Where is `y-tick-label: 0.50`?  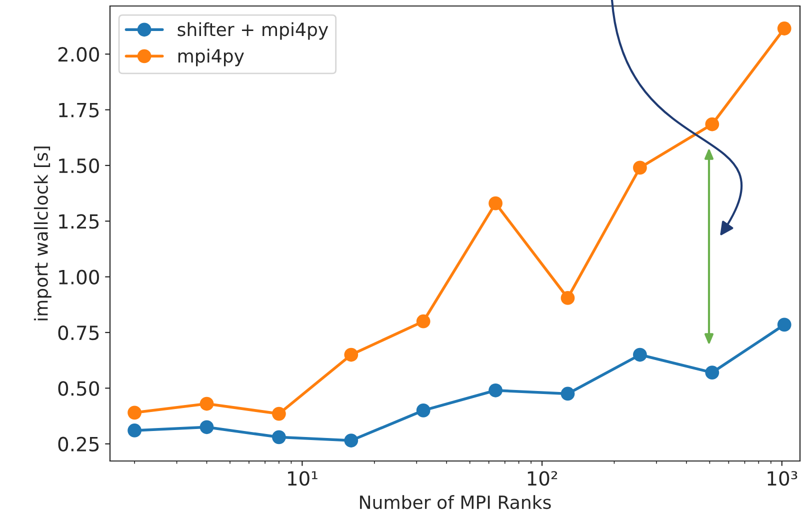
y-tick-label: 0.50 is located at coordinates (78, 388).